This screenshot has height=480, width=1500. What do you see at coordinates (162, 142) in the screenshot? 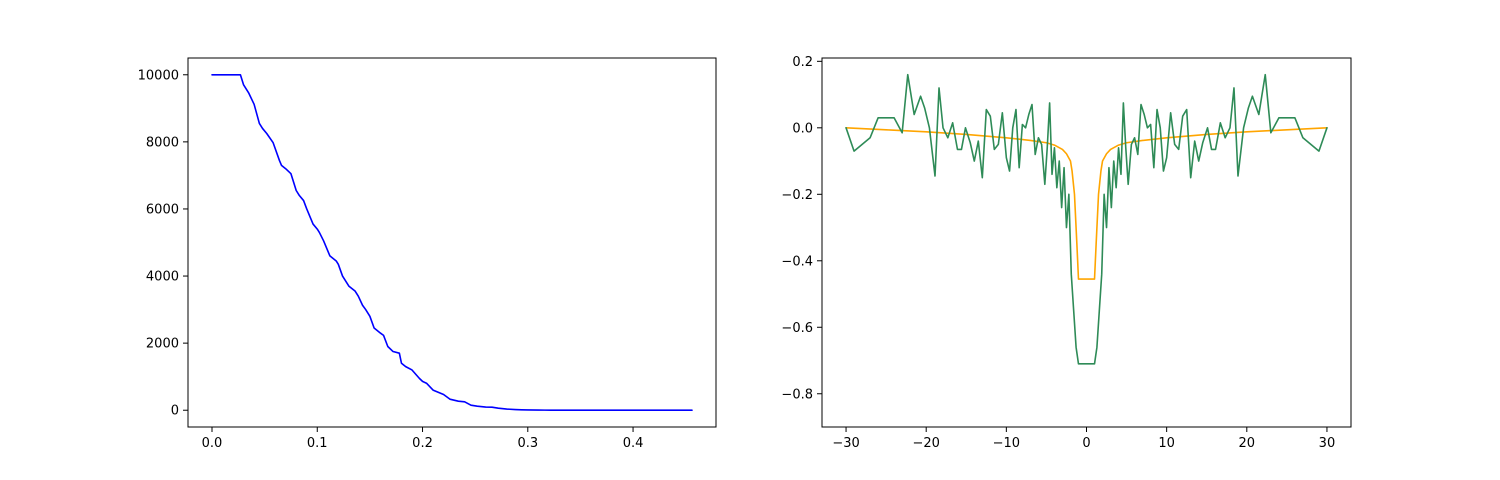
I see `left-y-tick-label: 8000` at bounding box center [162, 142].